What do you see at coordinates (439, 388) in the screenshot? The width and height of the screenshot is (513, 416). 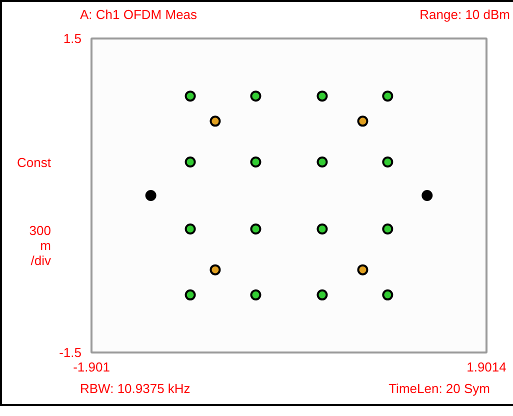 I see `text: TimeLen: 20 Sym` at bounding box center [439, 388].